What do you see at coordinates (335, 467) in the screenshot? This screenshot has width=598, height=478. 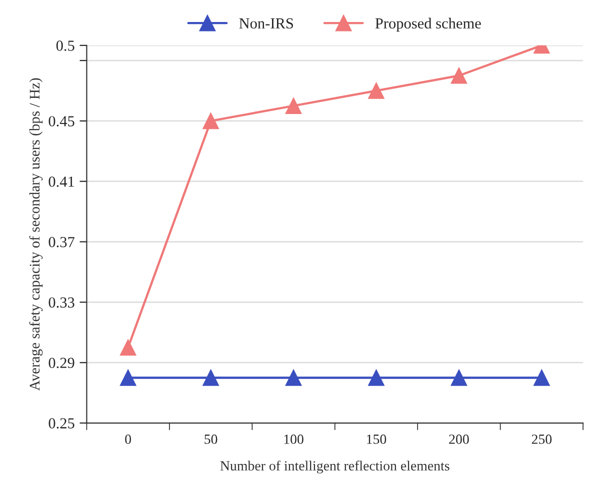 I see `x-axis-title: Number of intelligent reflection elements` at bounding box center [335, 467].